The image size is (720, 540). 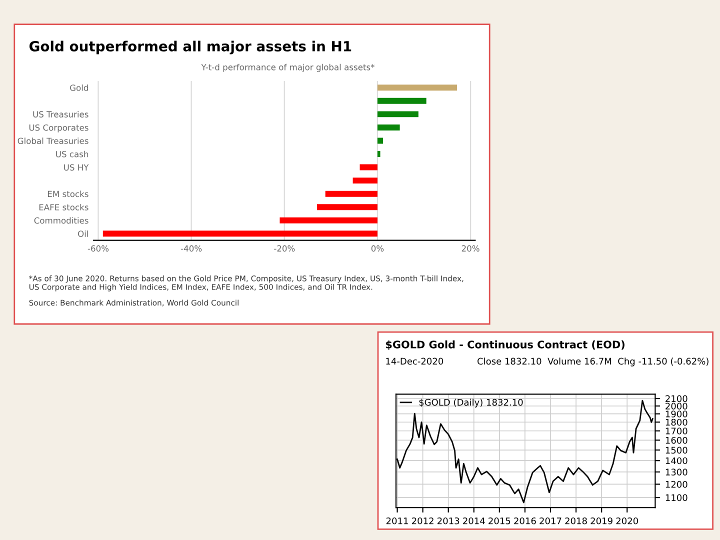 I want to click on y-tick-label: 1700, so click(x=677, y=431).